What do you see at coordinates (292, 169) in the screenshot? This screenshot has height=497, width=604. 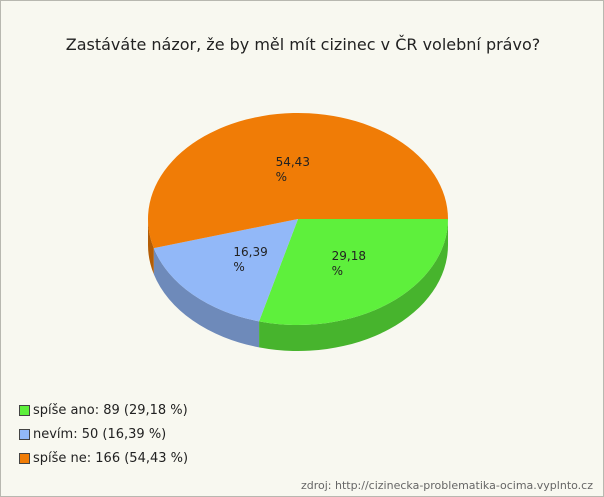 I see `value-label: 54,43 %` at bounding box center [292, 169].